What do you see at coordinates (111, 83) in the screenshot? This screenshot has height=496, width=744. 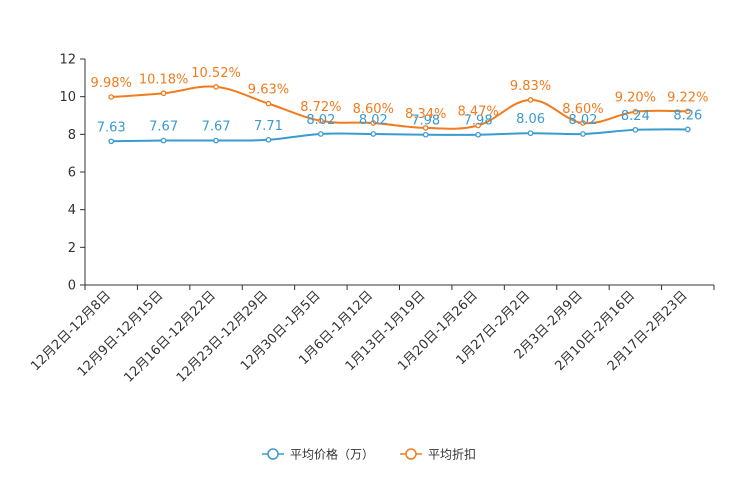 I see `data-label-1: 9.98%` at bounding box center [111, 83].